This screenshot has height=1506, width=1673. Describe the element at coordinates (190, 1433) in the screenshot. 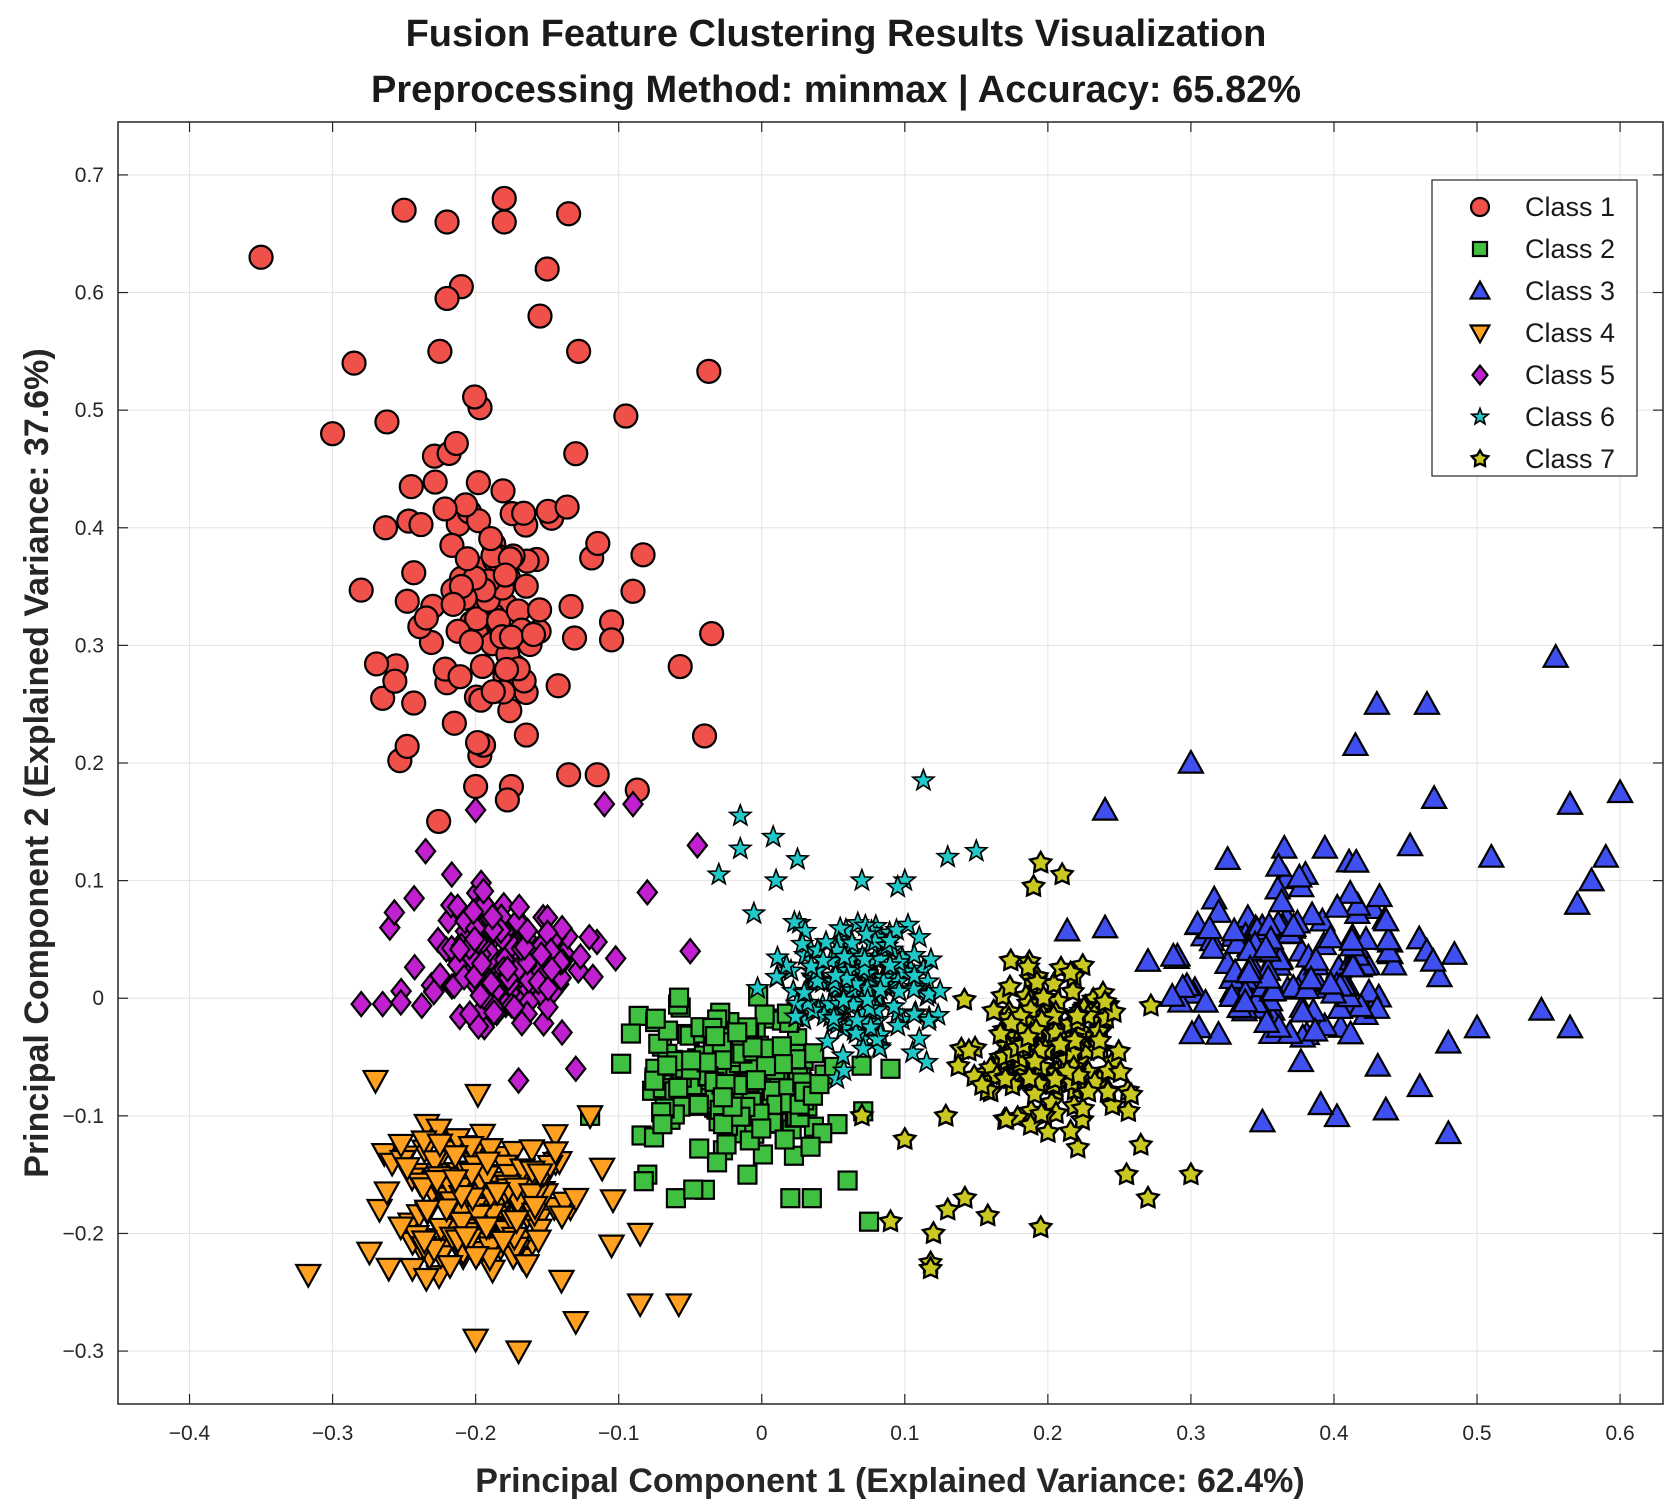

I see `x-tick-label: −0.4` at that location.